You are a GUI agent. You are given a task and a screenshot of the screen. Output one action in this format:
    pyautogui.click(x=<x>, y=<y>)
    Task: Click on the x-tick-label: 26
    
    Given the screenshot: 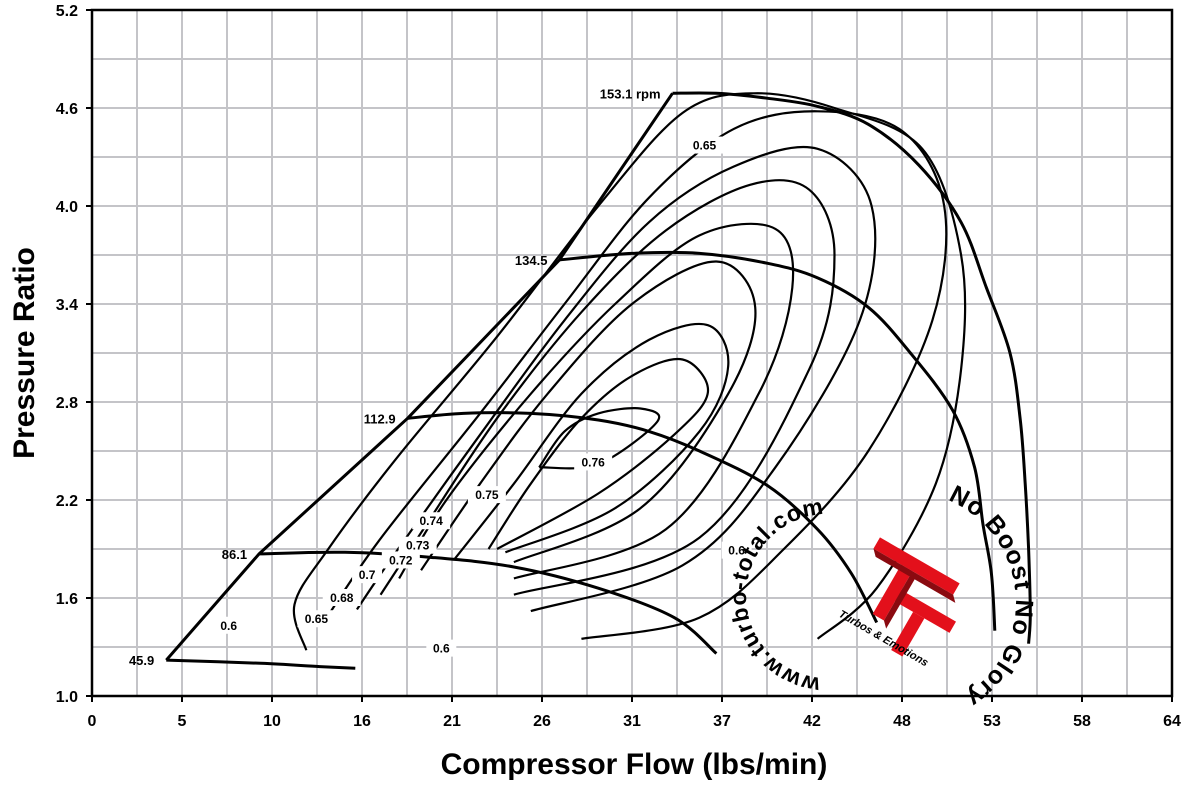 What is the action you would take?
    pyautogui.click(x=542, y=721)
    